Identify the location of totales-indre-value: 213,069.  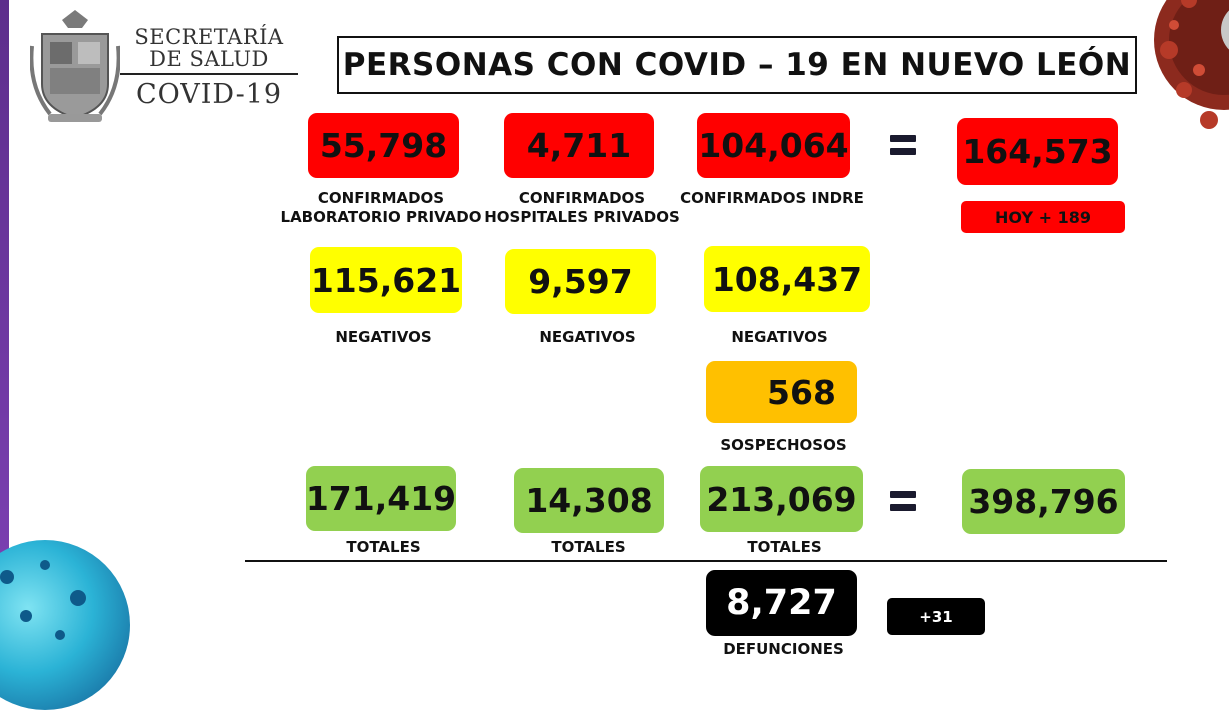
(781, 499).